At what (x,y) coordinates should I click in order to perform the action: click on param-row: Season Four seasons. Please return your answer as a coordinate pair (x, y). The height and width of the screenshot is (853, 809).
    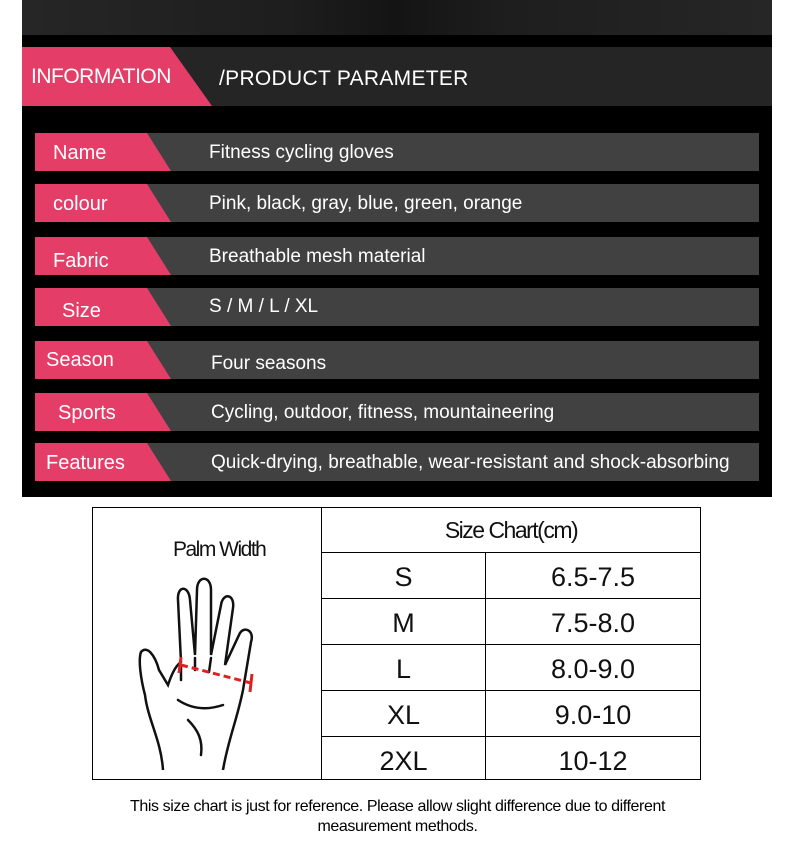
    Looking at the image, I should click on (397, 360).